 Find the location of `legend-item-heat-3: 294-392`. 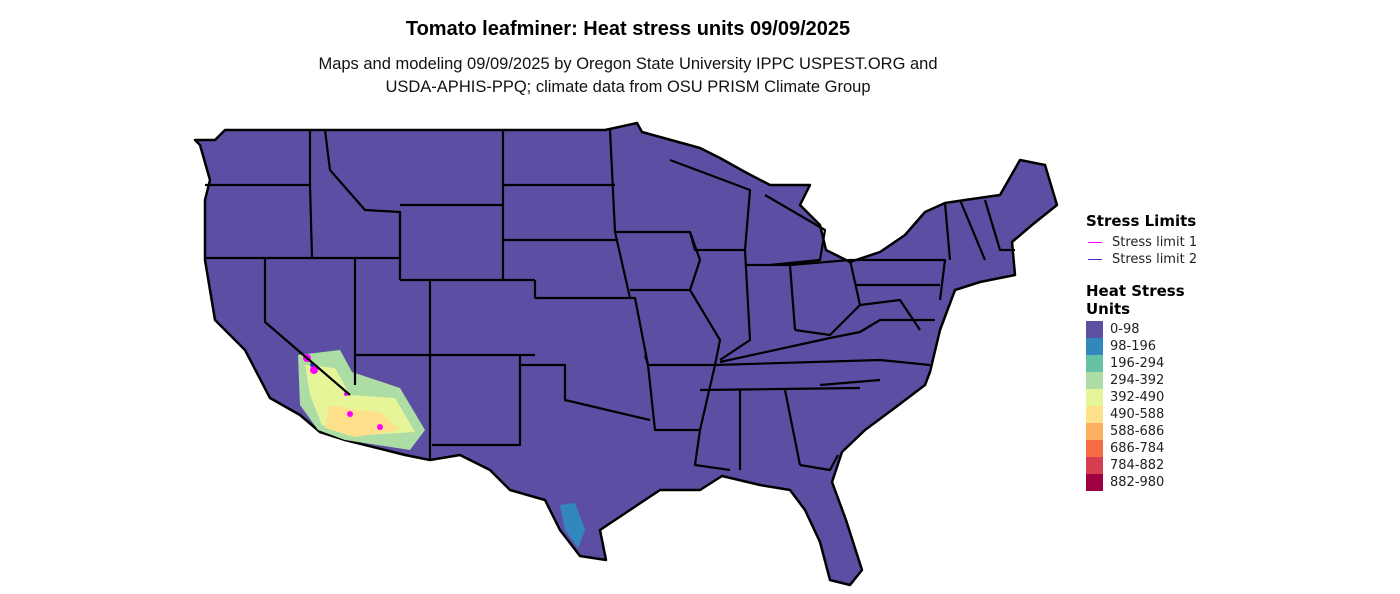

legend-item-heat-3: 294-392 is located at coordinates (1141, 380).